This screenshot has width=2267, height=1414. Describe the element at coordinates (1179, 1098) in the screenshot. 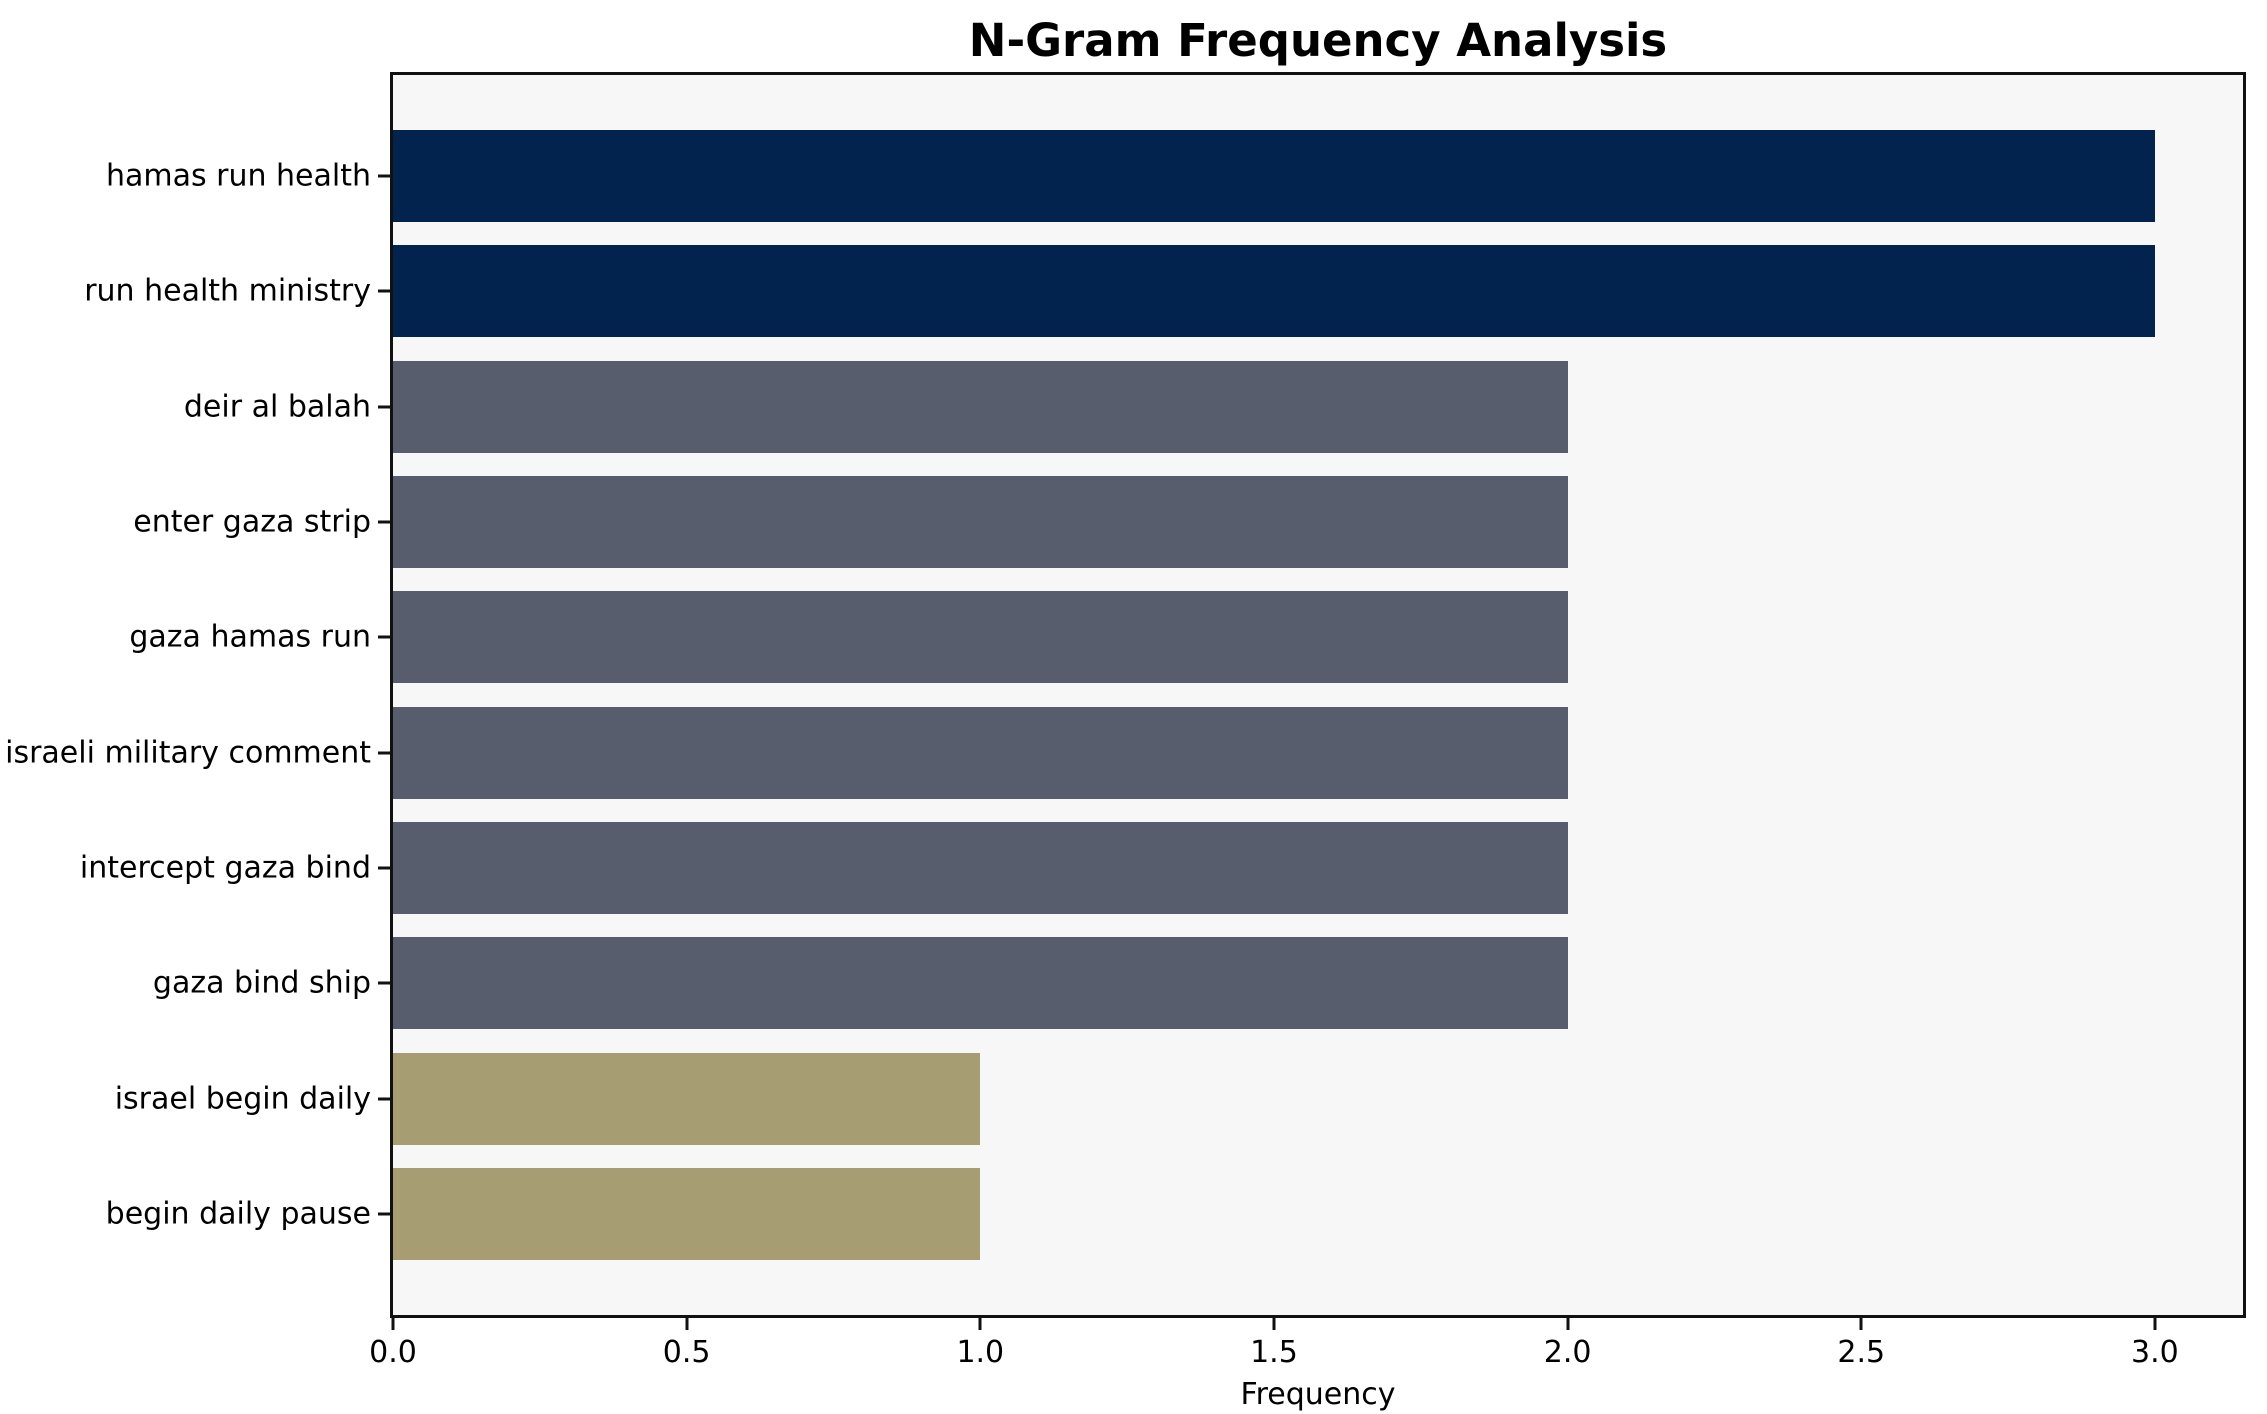

I see `bar-row: israel begin daily` at that location.